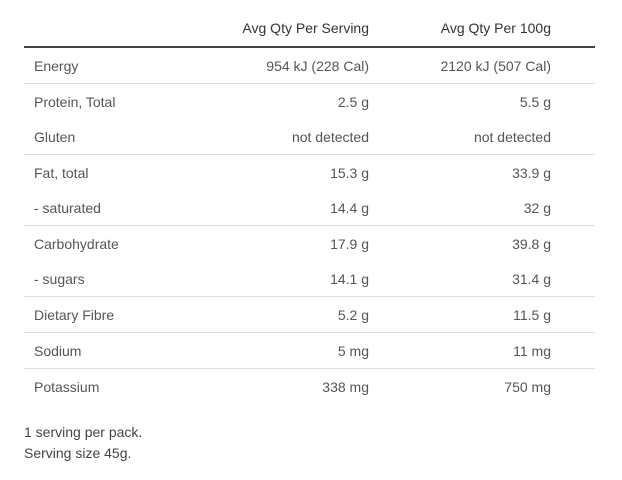 This screenshot has height=480, width=622. What do you see at coordinates (78, 453) in the screenshot?
I see `serving-size: Serving size 45g.` at bounding box center [78, 453].